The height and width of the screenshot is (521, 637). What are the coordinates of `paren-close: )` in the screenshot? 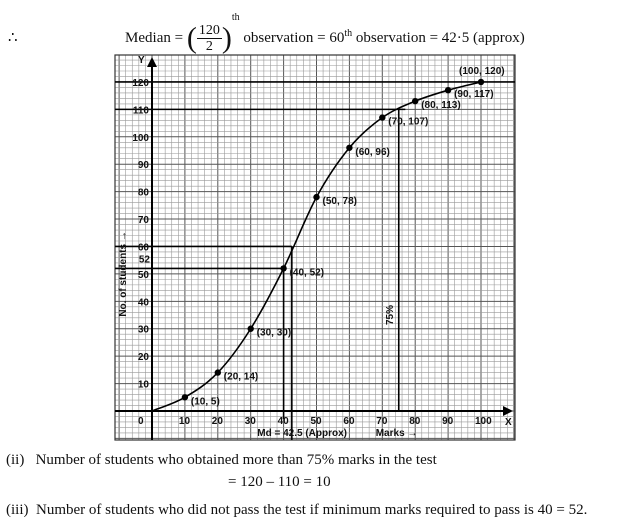 It's located at (226, 38).